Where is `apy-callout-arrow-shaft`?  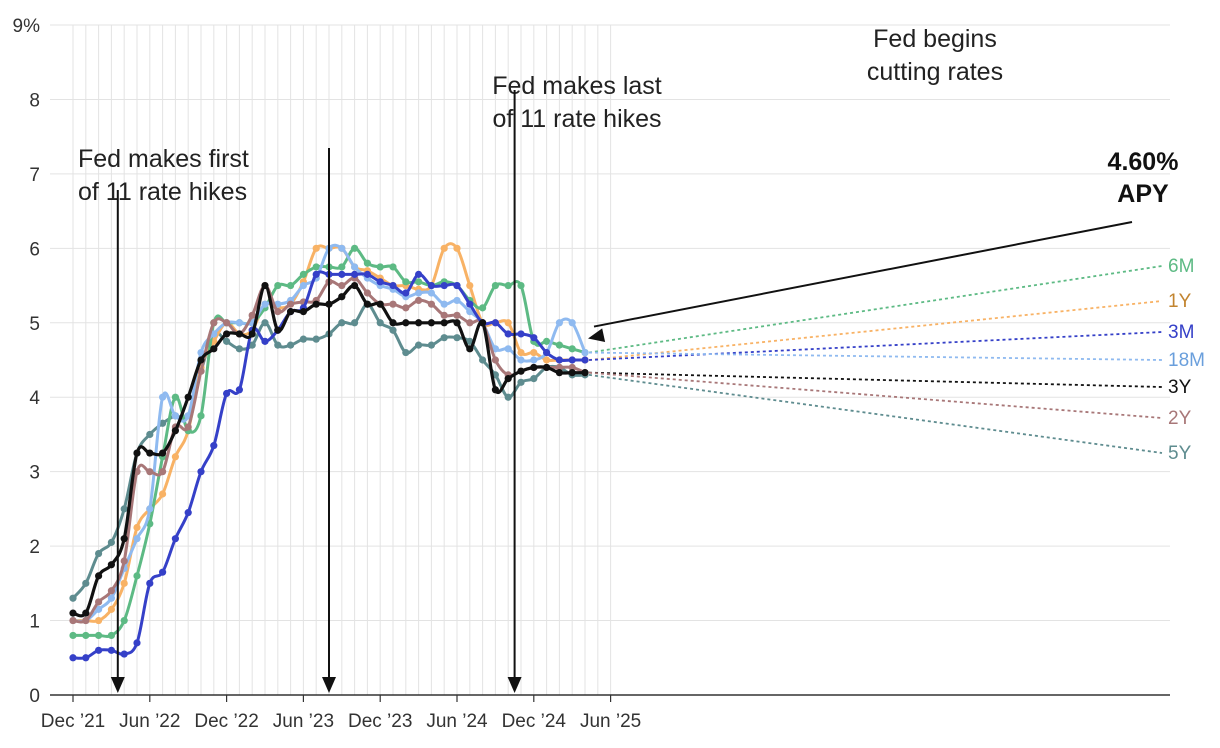
apy-callout-arrow-shaft is located at coordinates (863, 274).